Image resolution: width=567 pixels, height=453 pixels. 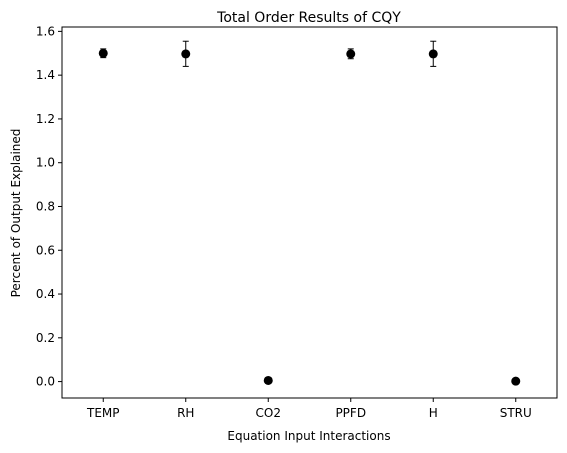 What do you see at coordinates (45, 250) in the screenshot?
I see `y-tick-label: 0.6` at bounding box center [45, 250].